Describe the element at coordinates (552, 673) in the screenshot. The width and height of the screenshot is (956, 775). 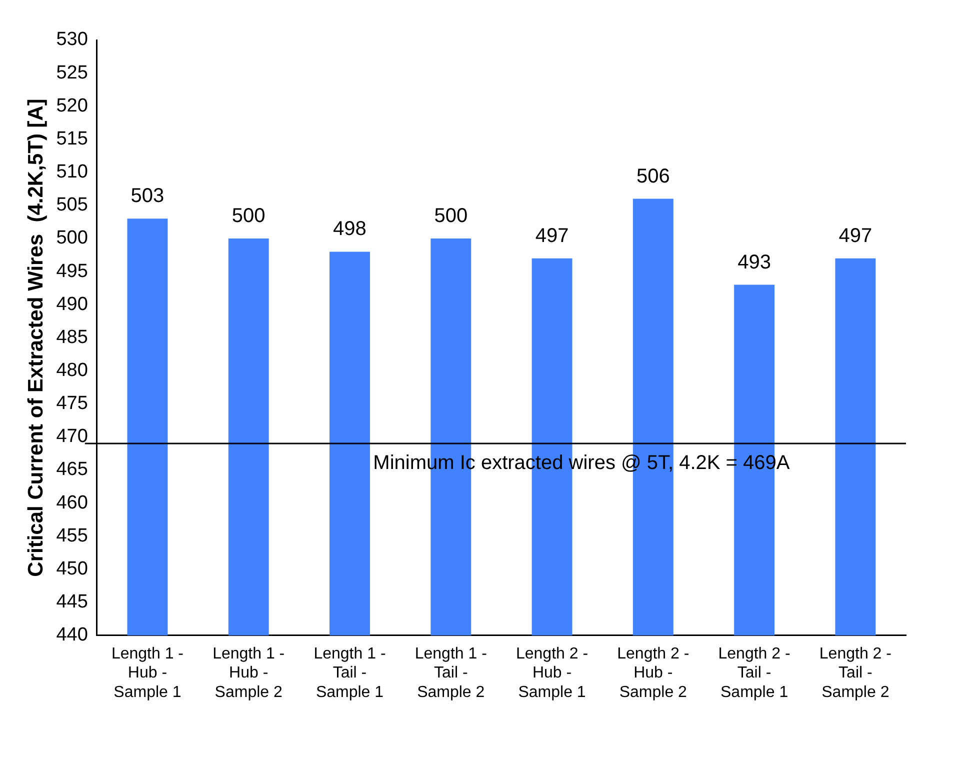
I see `x-tick-label: Length 2 - Hub - Sample 1` at that location.